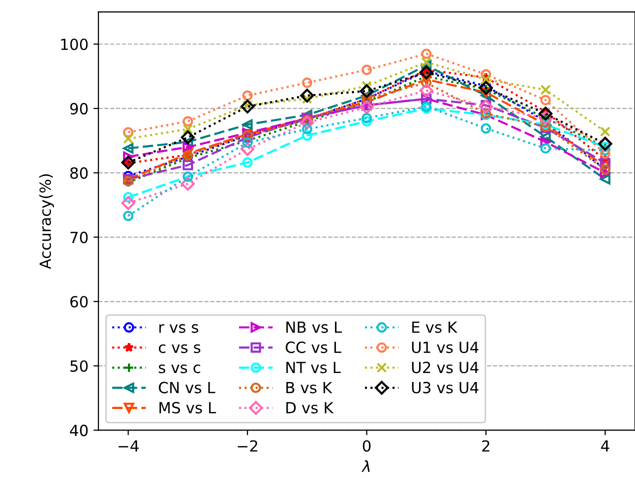  What do you see at coordinates (314, 348) in the screenshot?
I see `legend-label: CC vs L` at bounding box center [314, 348].